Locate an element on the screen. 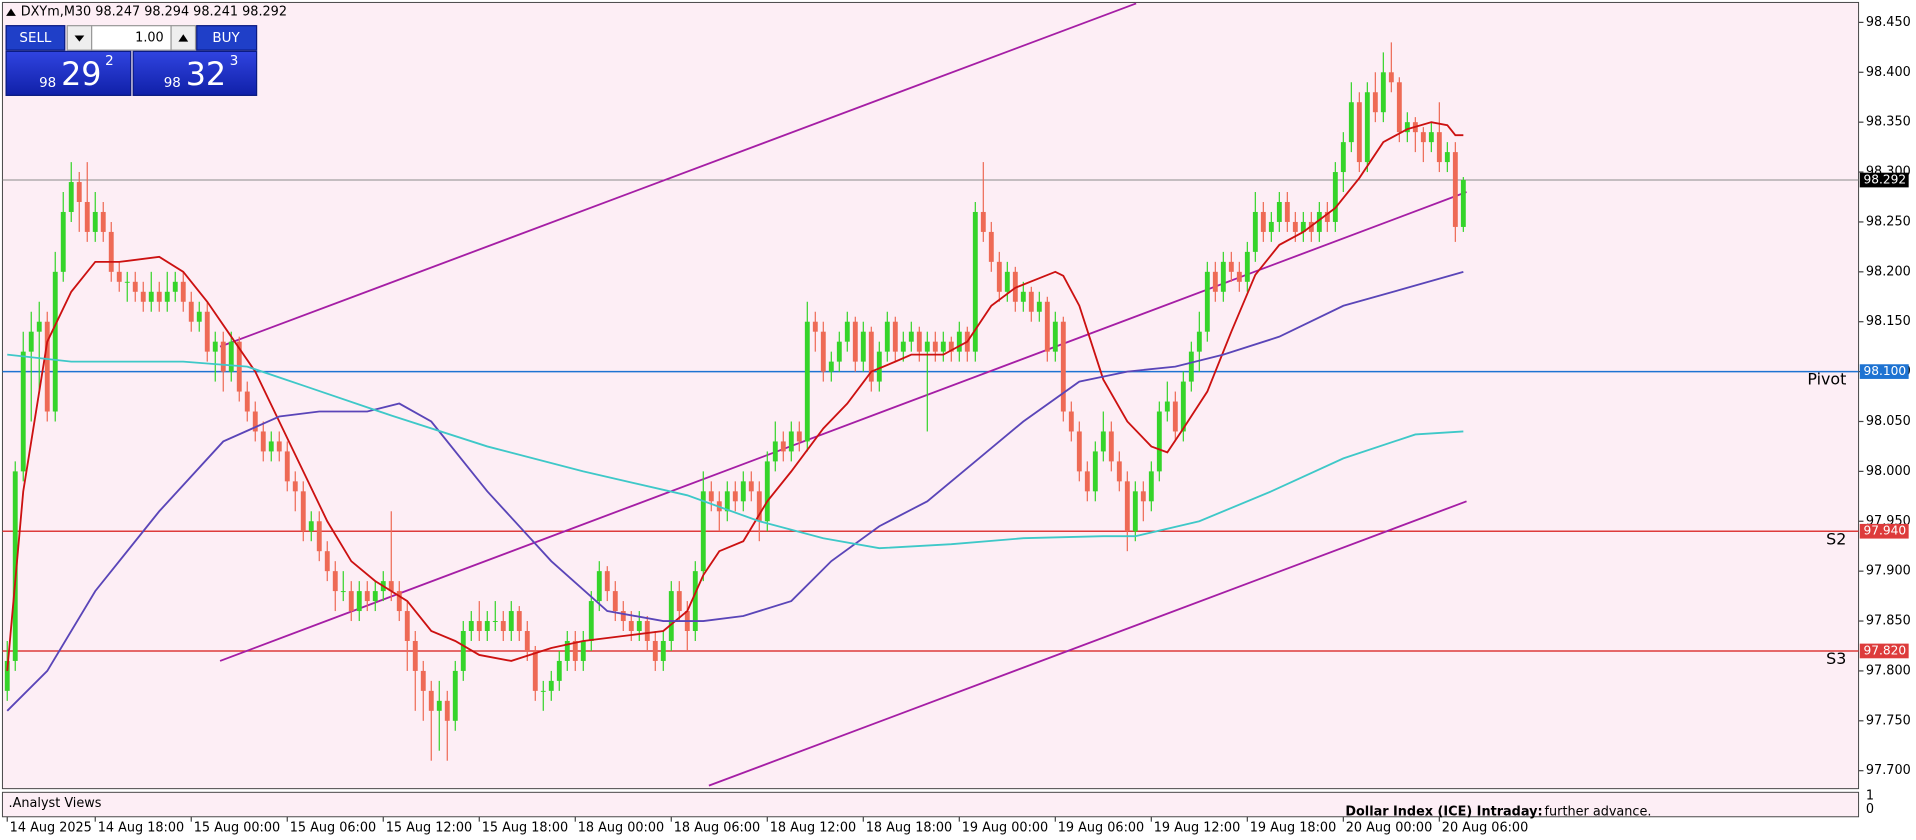 The height and width of the screenshot is (840, 1916). pane-tick-label: 0 is located at coordinates (1870, 809).